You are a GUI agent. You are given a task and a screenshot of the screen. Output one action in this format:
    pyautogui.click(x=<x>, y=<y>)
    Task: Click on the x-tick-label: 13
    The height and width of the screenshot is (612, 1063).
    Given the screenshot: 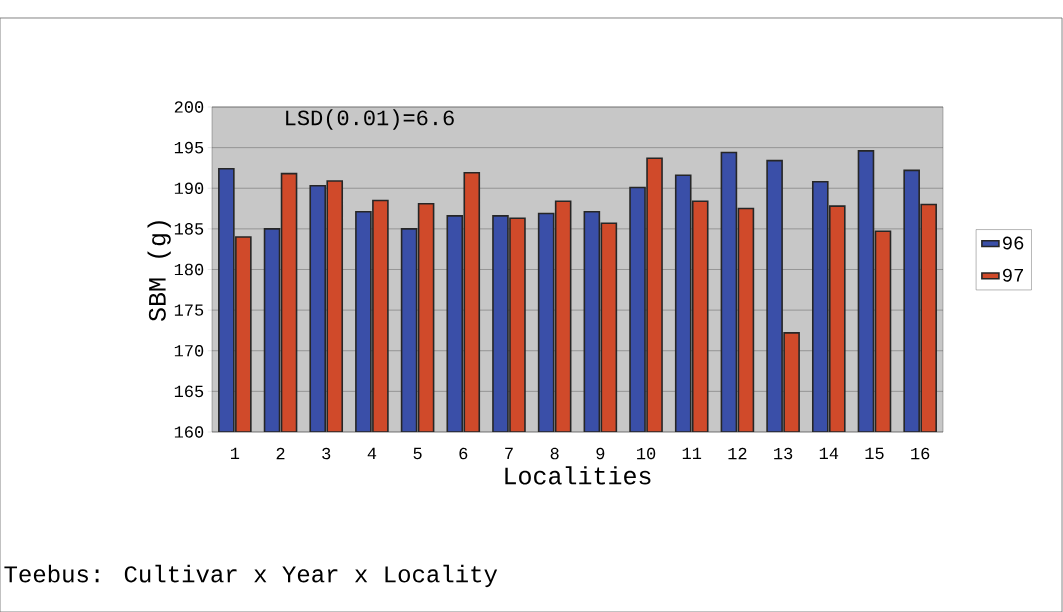 What is the action you would take?
    pyautogui.click(x=783, y=453)
    